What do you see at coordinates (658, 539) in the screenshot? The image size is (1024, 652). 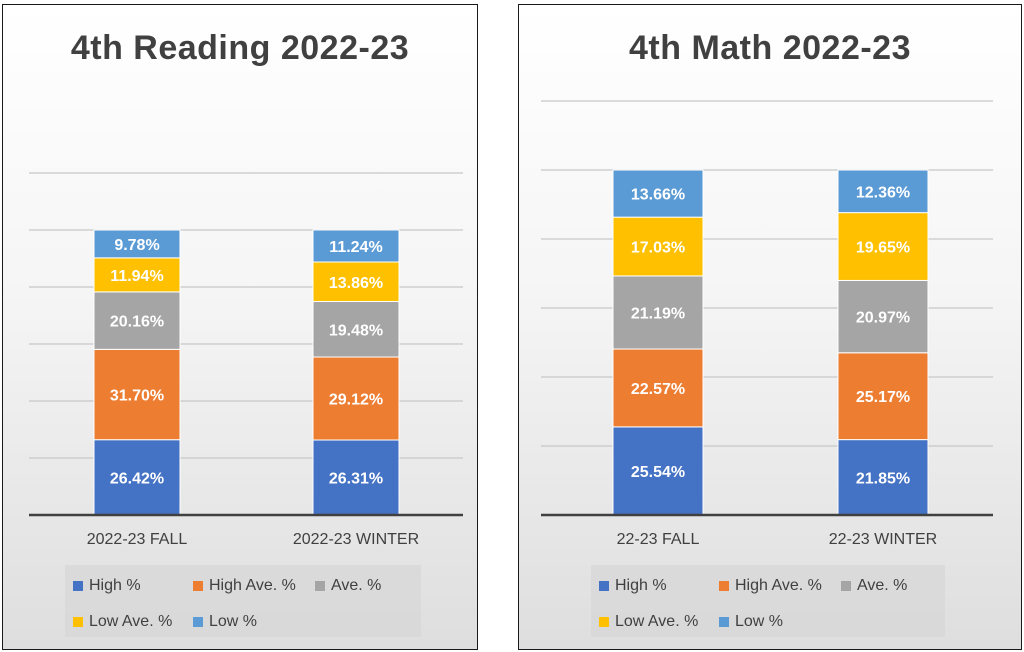 I see `category-label: 22-23 FALL` at bounding box center [658, 539].